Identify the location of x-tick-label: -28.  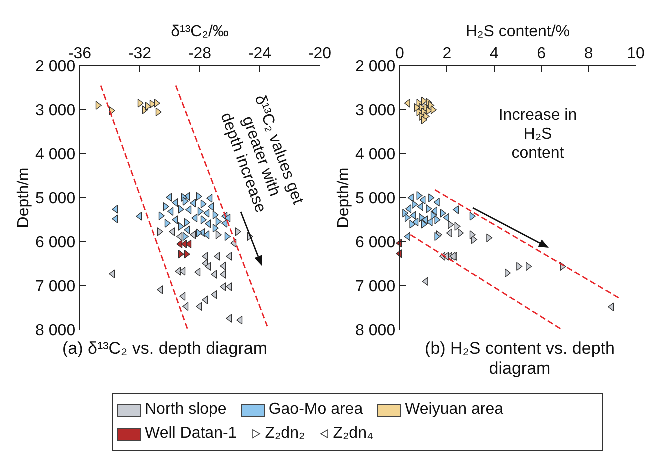
(200, 53).